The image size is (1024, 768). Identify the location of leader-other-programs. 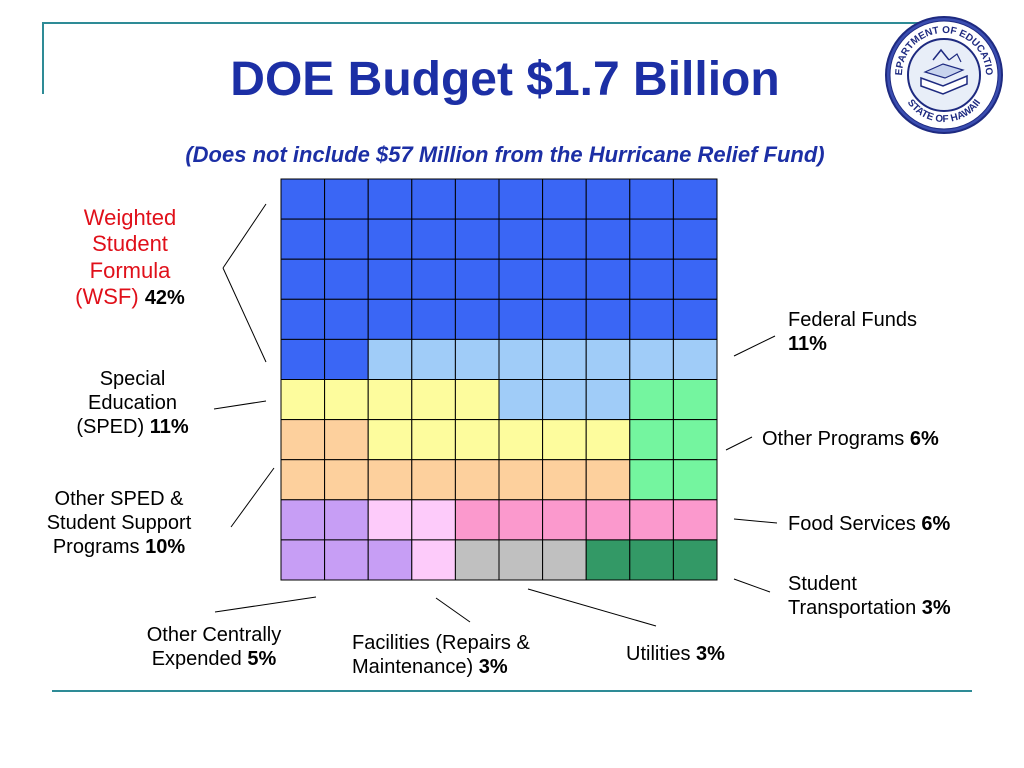
(739, 443).